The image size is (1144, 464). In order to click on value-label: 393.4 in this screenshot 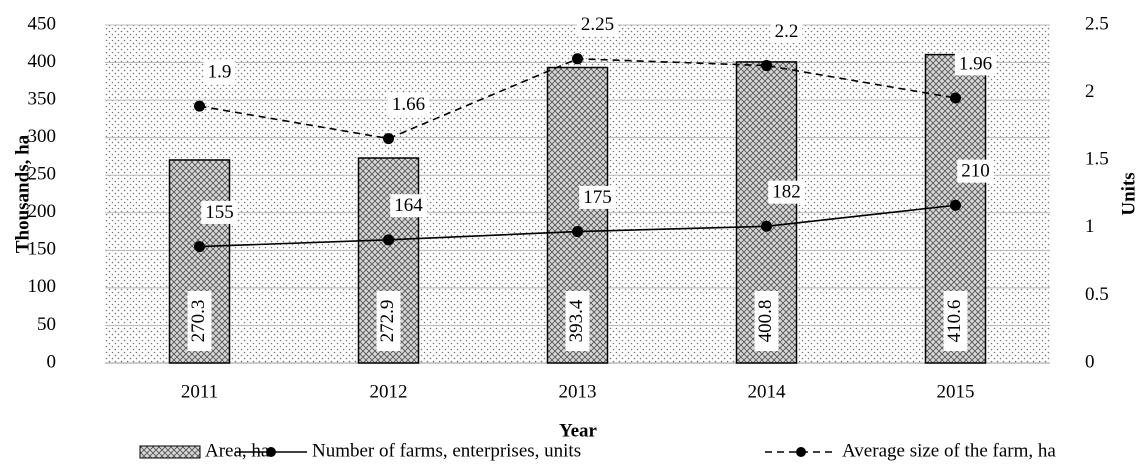, I will do `click(576, 320)`.